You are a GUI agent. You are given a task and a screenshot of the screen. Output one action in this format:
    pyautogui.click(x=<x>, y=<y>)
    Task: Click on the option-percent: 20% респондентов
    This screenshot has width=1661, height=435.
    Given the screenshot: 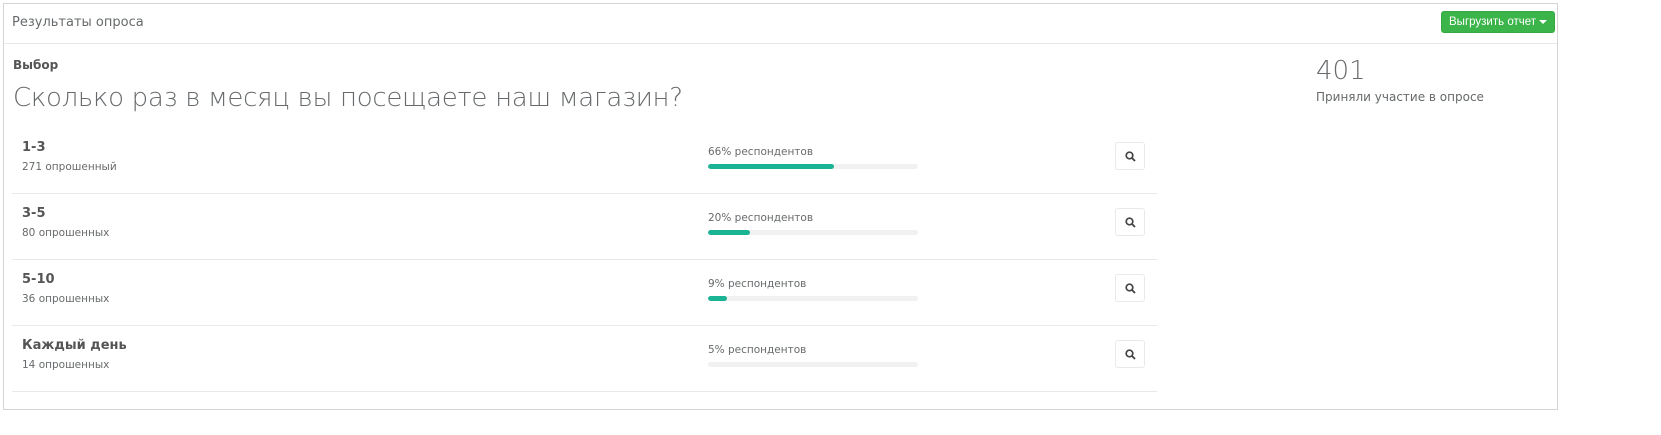 What is the action you would take?
    pyautogui.click(x=761, y=218)
    